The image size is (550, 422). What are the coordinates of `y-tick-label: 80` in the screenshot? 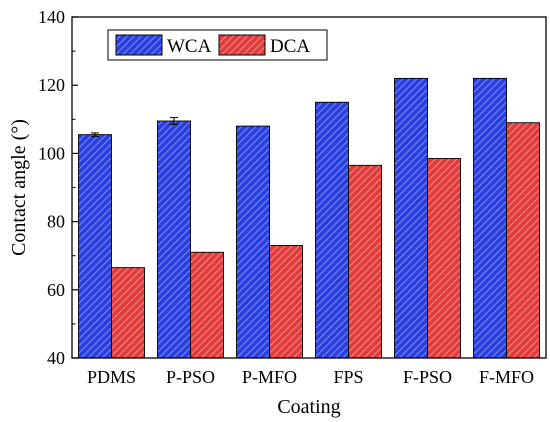 It's located at (56, 222).